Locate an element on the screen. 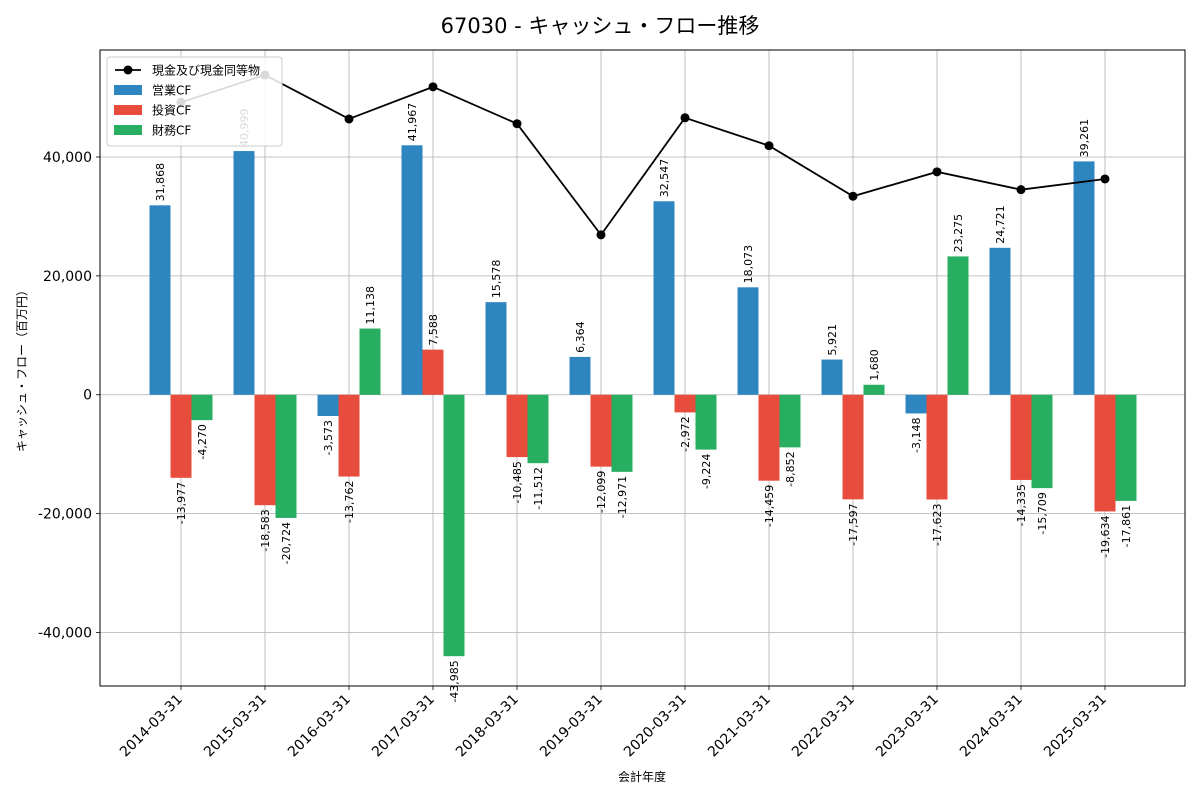 The height and width of the screenshot is (800, 1200). y-tick-label: 40,000 is located at coordinates (67, 158).